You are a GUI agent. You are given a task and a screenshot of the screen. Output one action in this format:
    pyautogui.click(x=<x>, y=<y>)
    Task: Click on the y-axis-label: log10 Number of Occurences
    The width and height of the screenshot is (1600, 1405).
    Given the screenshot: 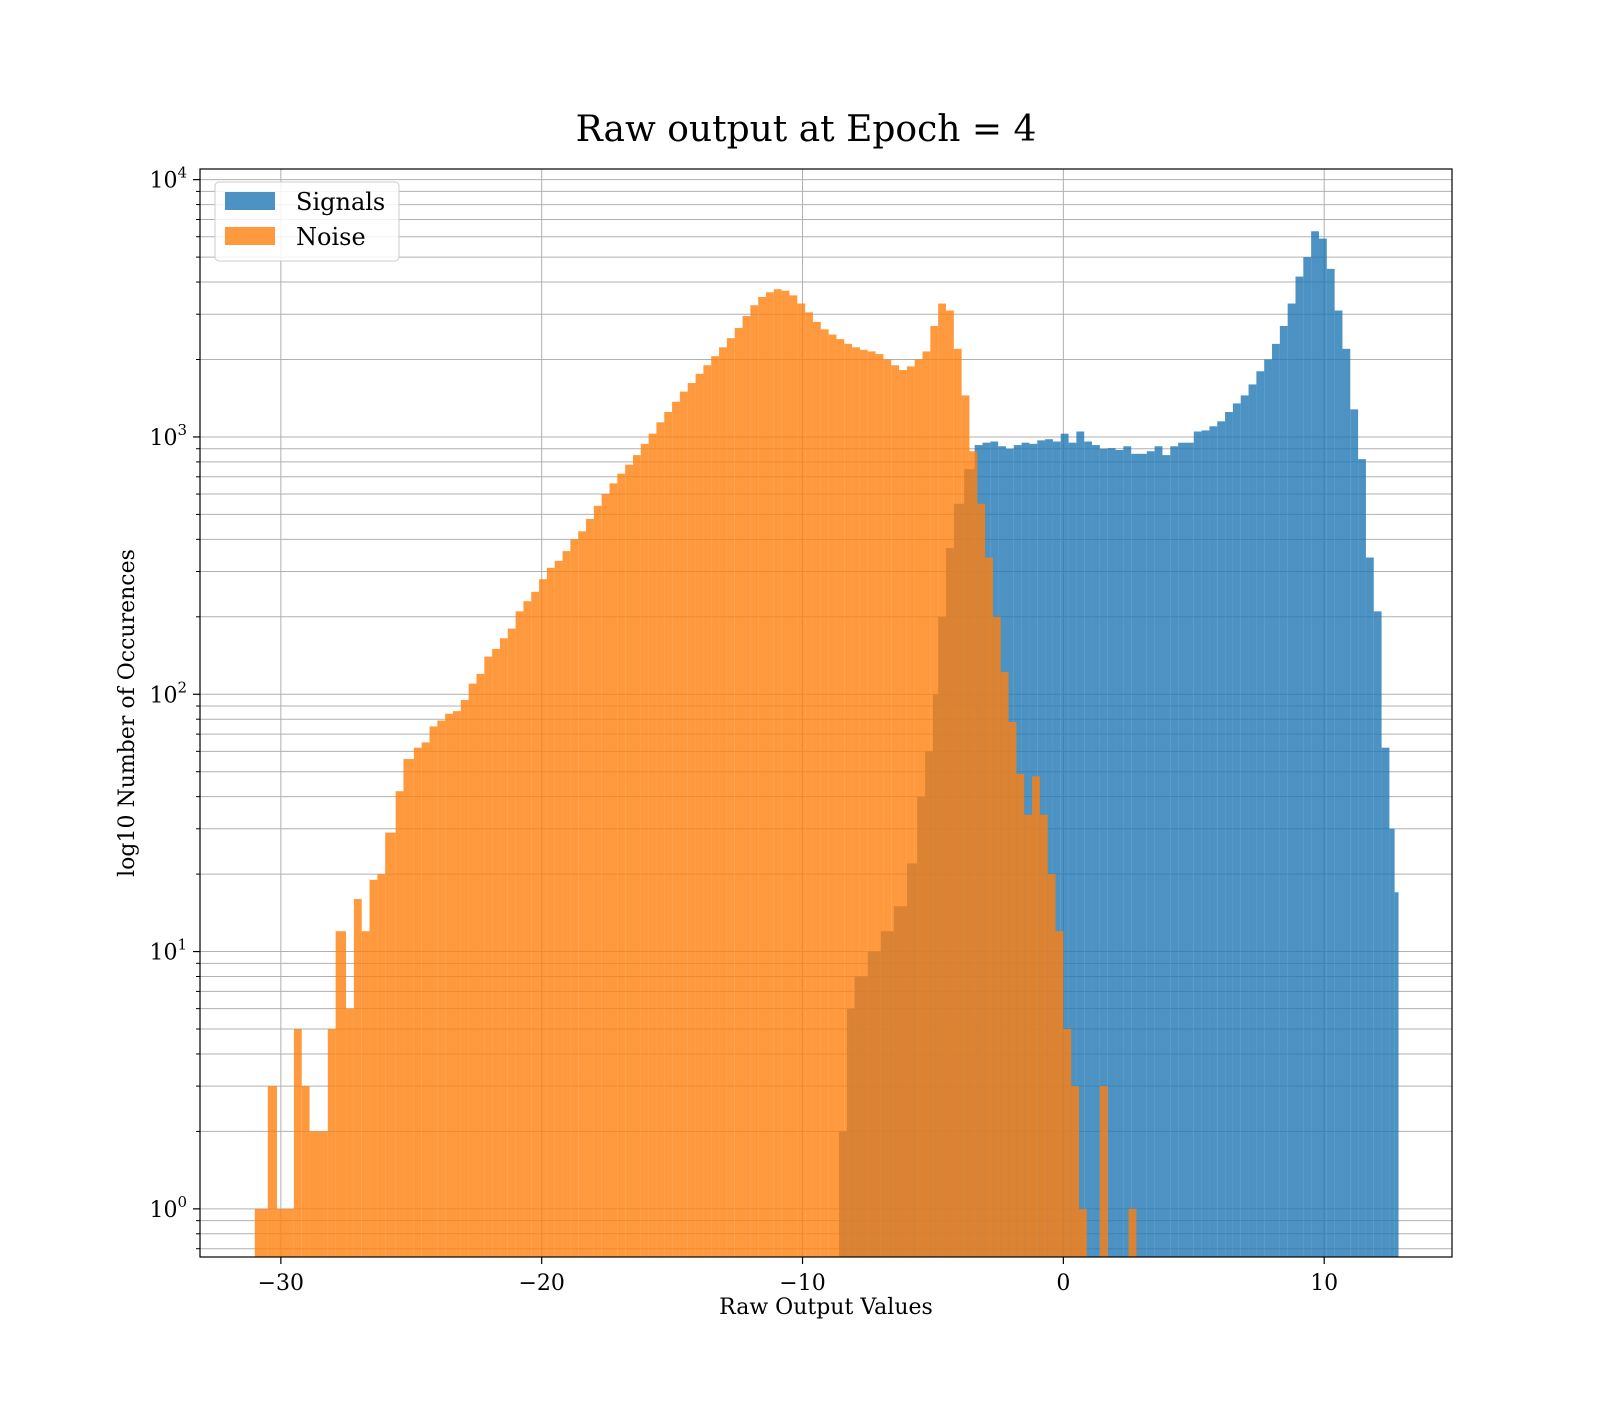 What is the action you would take?
    pyautogui.click(x=127, y=713)
    